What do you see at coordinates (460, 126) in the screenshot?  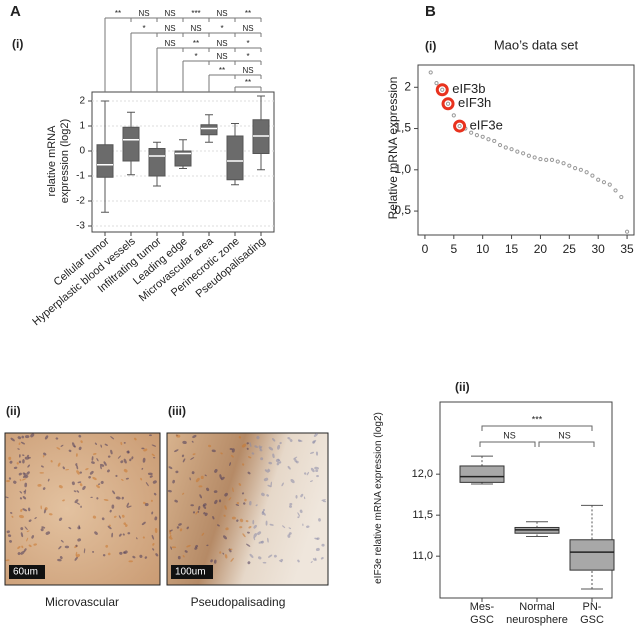 I see `highlight` at bounding box center [460, 126].